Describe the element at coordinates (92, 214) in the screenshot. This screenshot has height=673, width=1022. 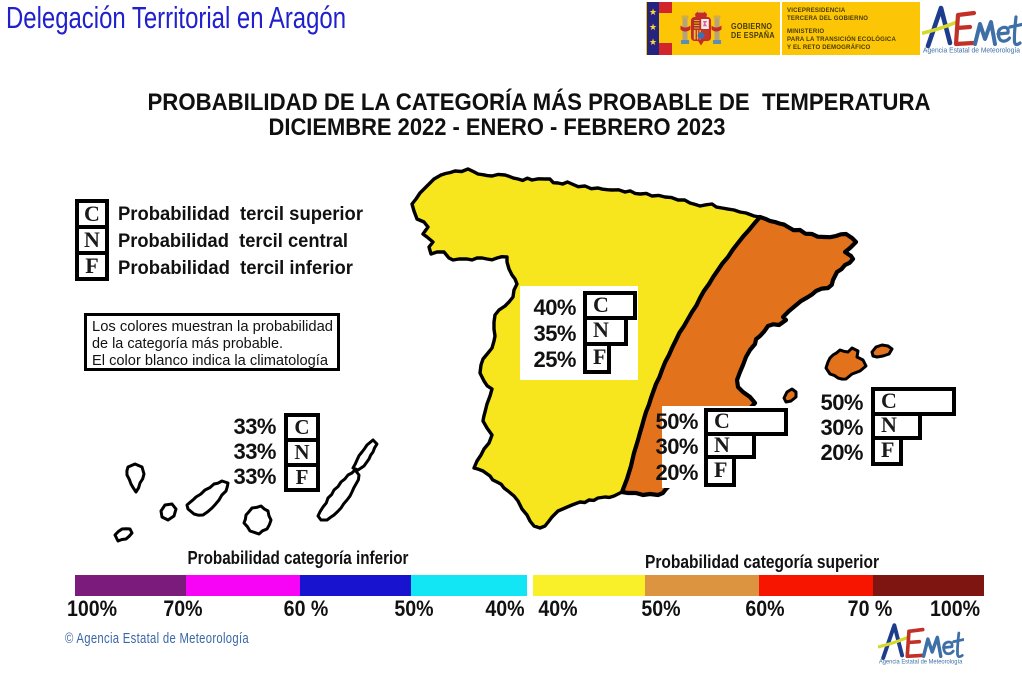
I see `legend-box-c: C` at that location.